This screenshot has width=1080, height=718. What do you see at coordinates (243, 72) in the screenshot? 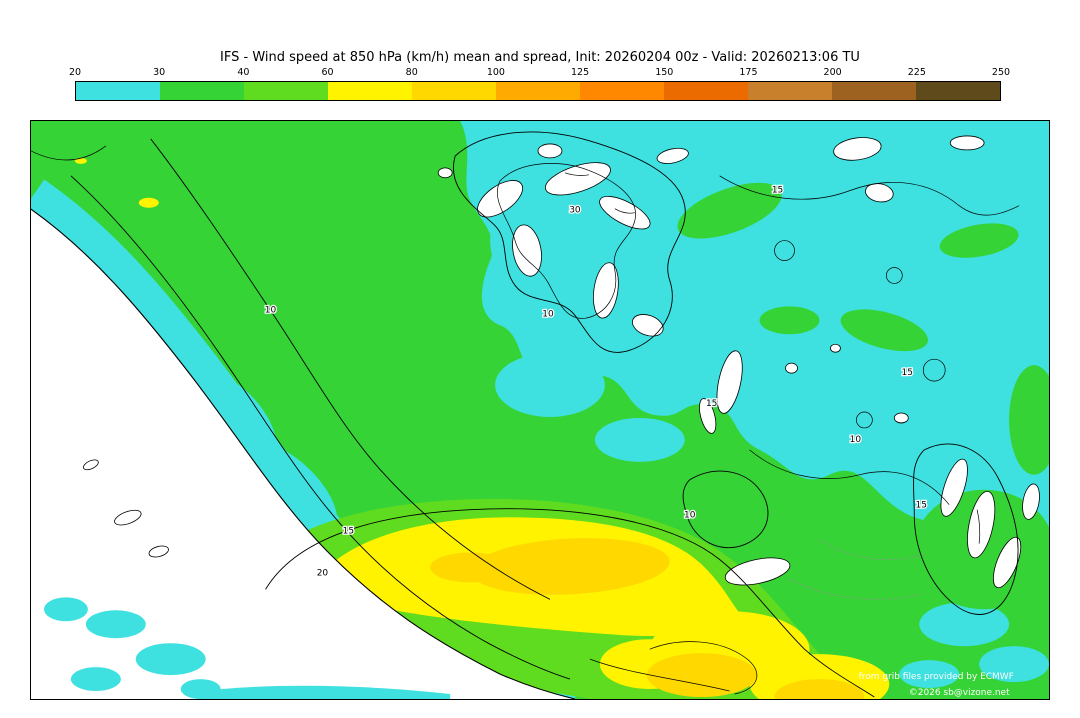
I see `colorbar-tick-label: 40` at bounding box center [243, 72].